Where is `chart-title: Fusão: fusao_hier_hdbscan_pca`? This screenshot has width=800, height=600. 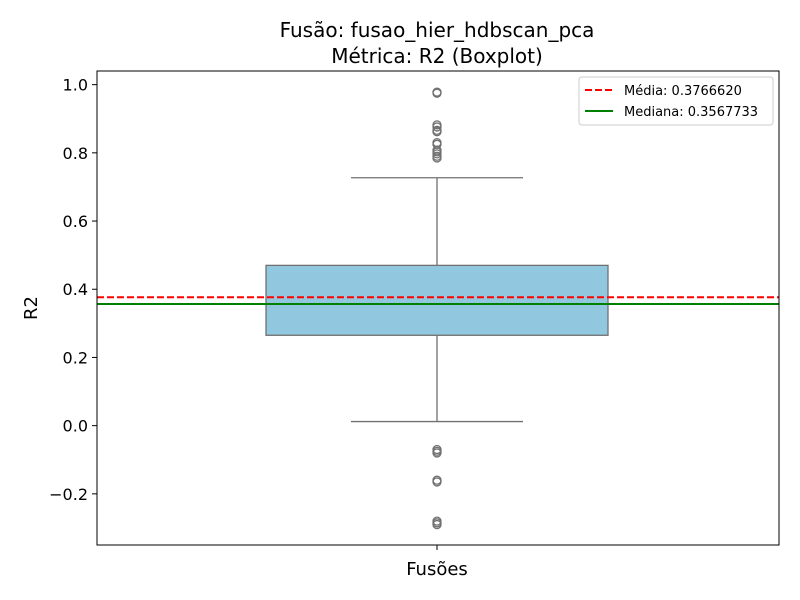
chart-title: Fusão: fusao_hier_hdbscan_pca is located at coordinates (437, 30).